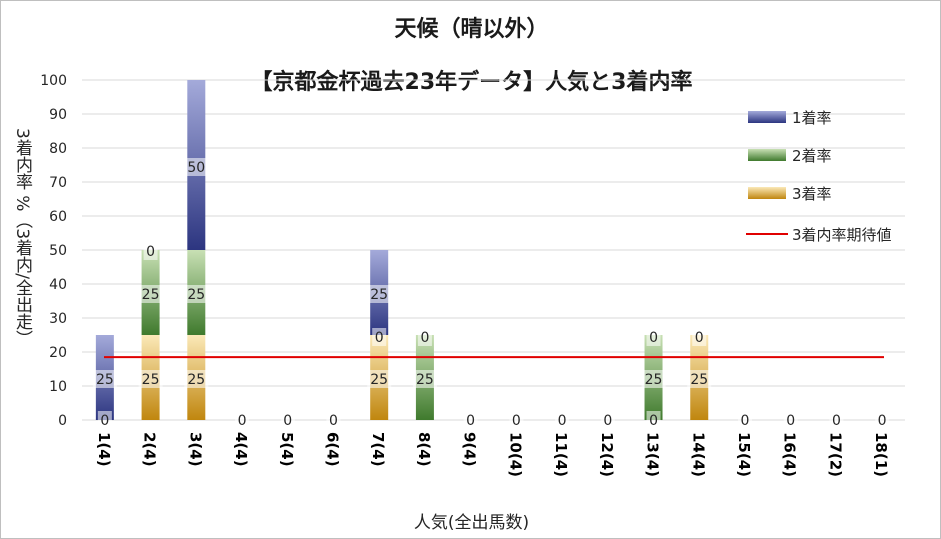 The image size is (941, 539). Describe the element at coordinates (470, 449) in the screenshot. I see `x-tick-label: 9(4)` at that location.